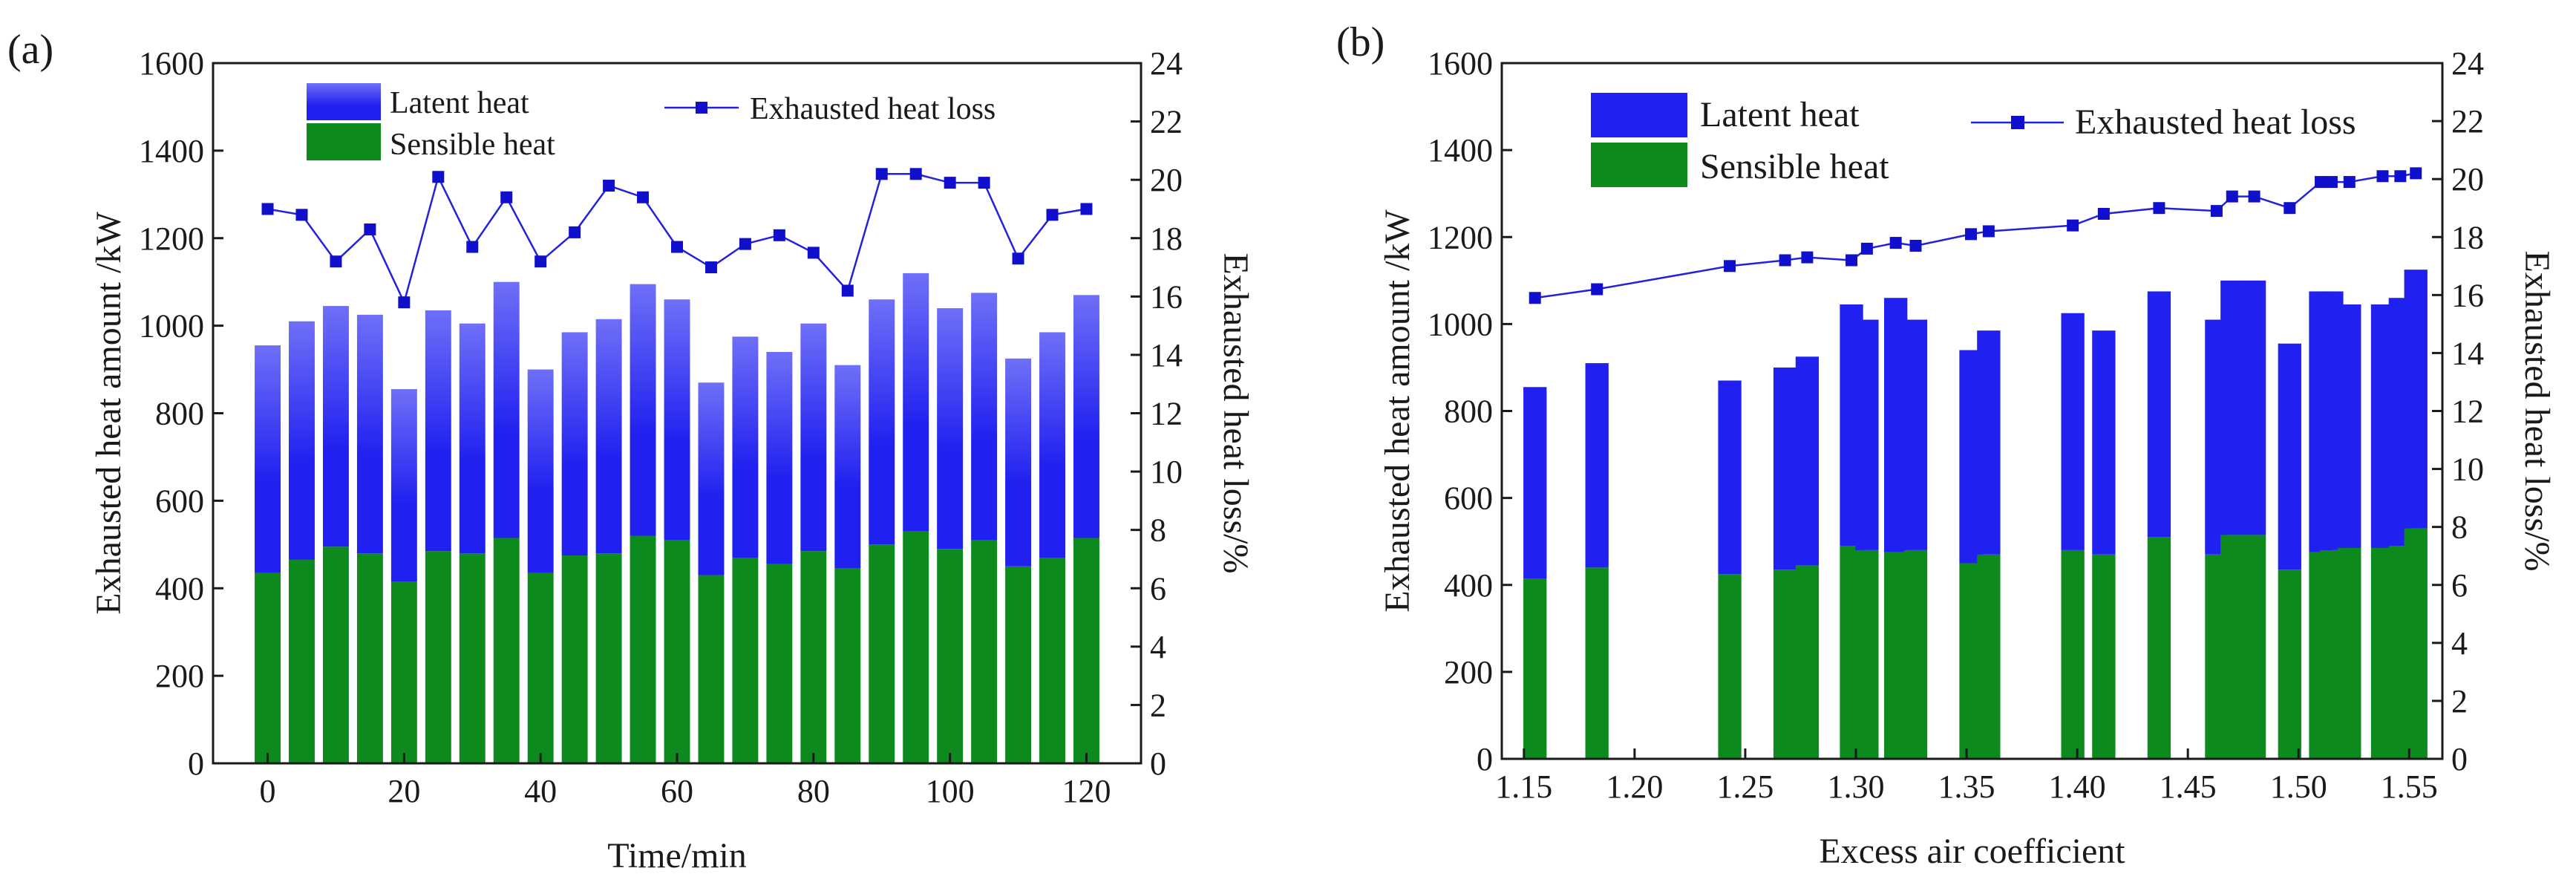  What do you see at coordinates (1235, 413) in the screenshot?
I see `y2-axis-title: Exhausted heat loss/%` at bounding box center [1235, 413].